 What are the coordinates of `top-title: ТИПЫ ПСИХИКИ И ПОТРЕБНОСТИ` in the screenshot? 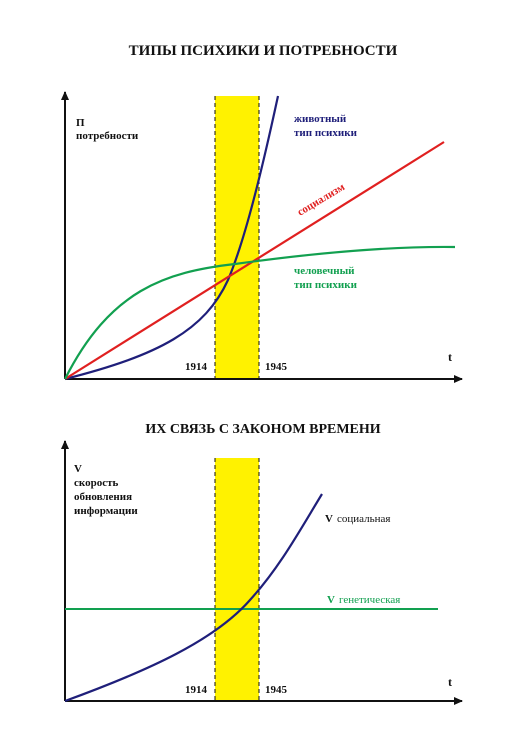 It's located at (263, 51).